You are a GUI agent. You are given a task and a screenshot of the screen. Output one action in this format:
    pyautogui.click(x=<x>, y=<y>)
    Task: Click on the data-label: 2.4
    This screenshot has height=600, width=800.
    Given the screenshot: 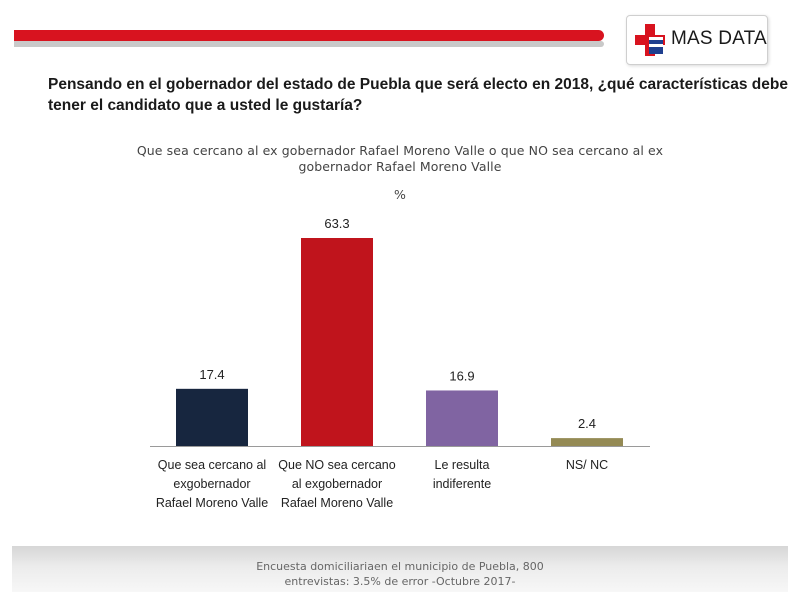 What is the action you would take?
    pyautogui.click(x=587, y=423)
    